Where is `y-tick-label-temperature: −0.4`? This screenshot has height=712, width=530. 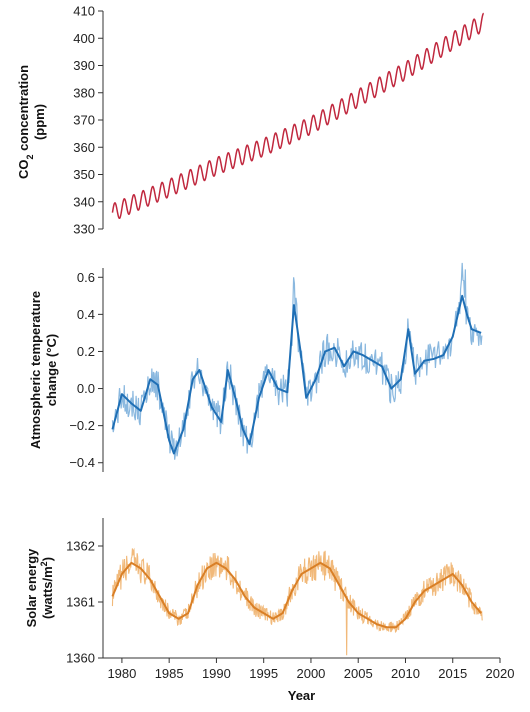
y-tick-label-temperature: −0.4 is located at coordinates (82, 462).